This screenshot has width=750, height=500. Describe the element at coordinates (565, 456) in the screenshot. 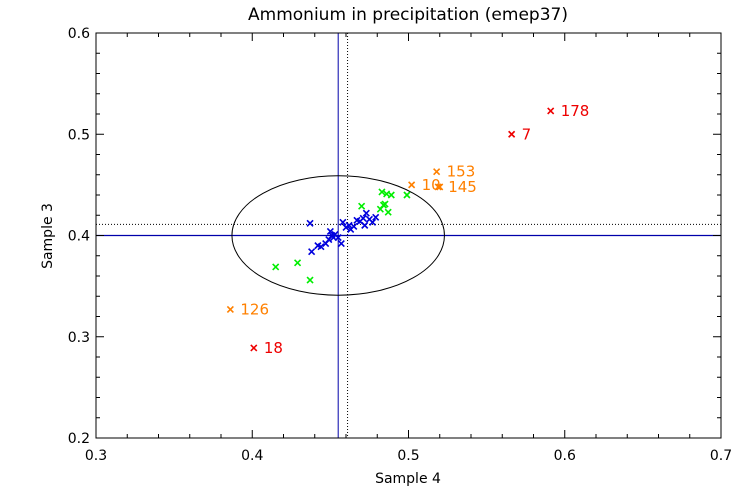

I see `x-tick-label: 0.6` at that location.